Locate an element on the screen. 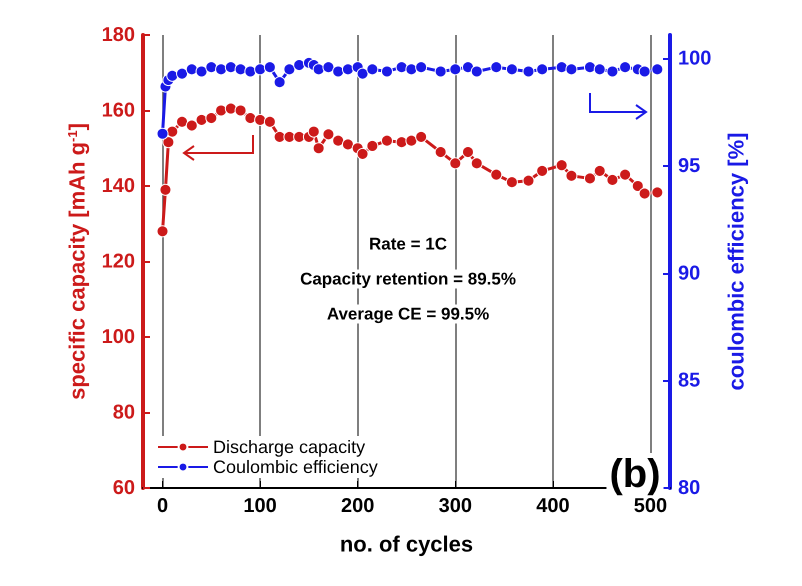  y2-tick-label: 95 is located at coordinates (689, 165).